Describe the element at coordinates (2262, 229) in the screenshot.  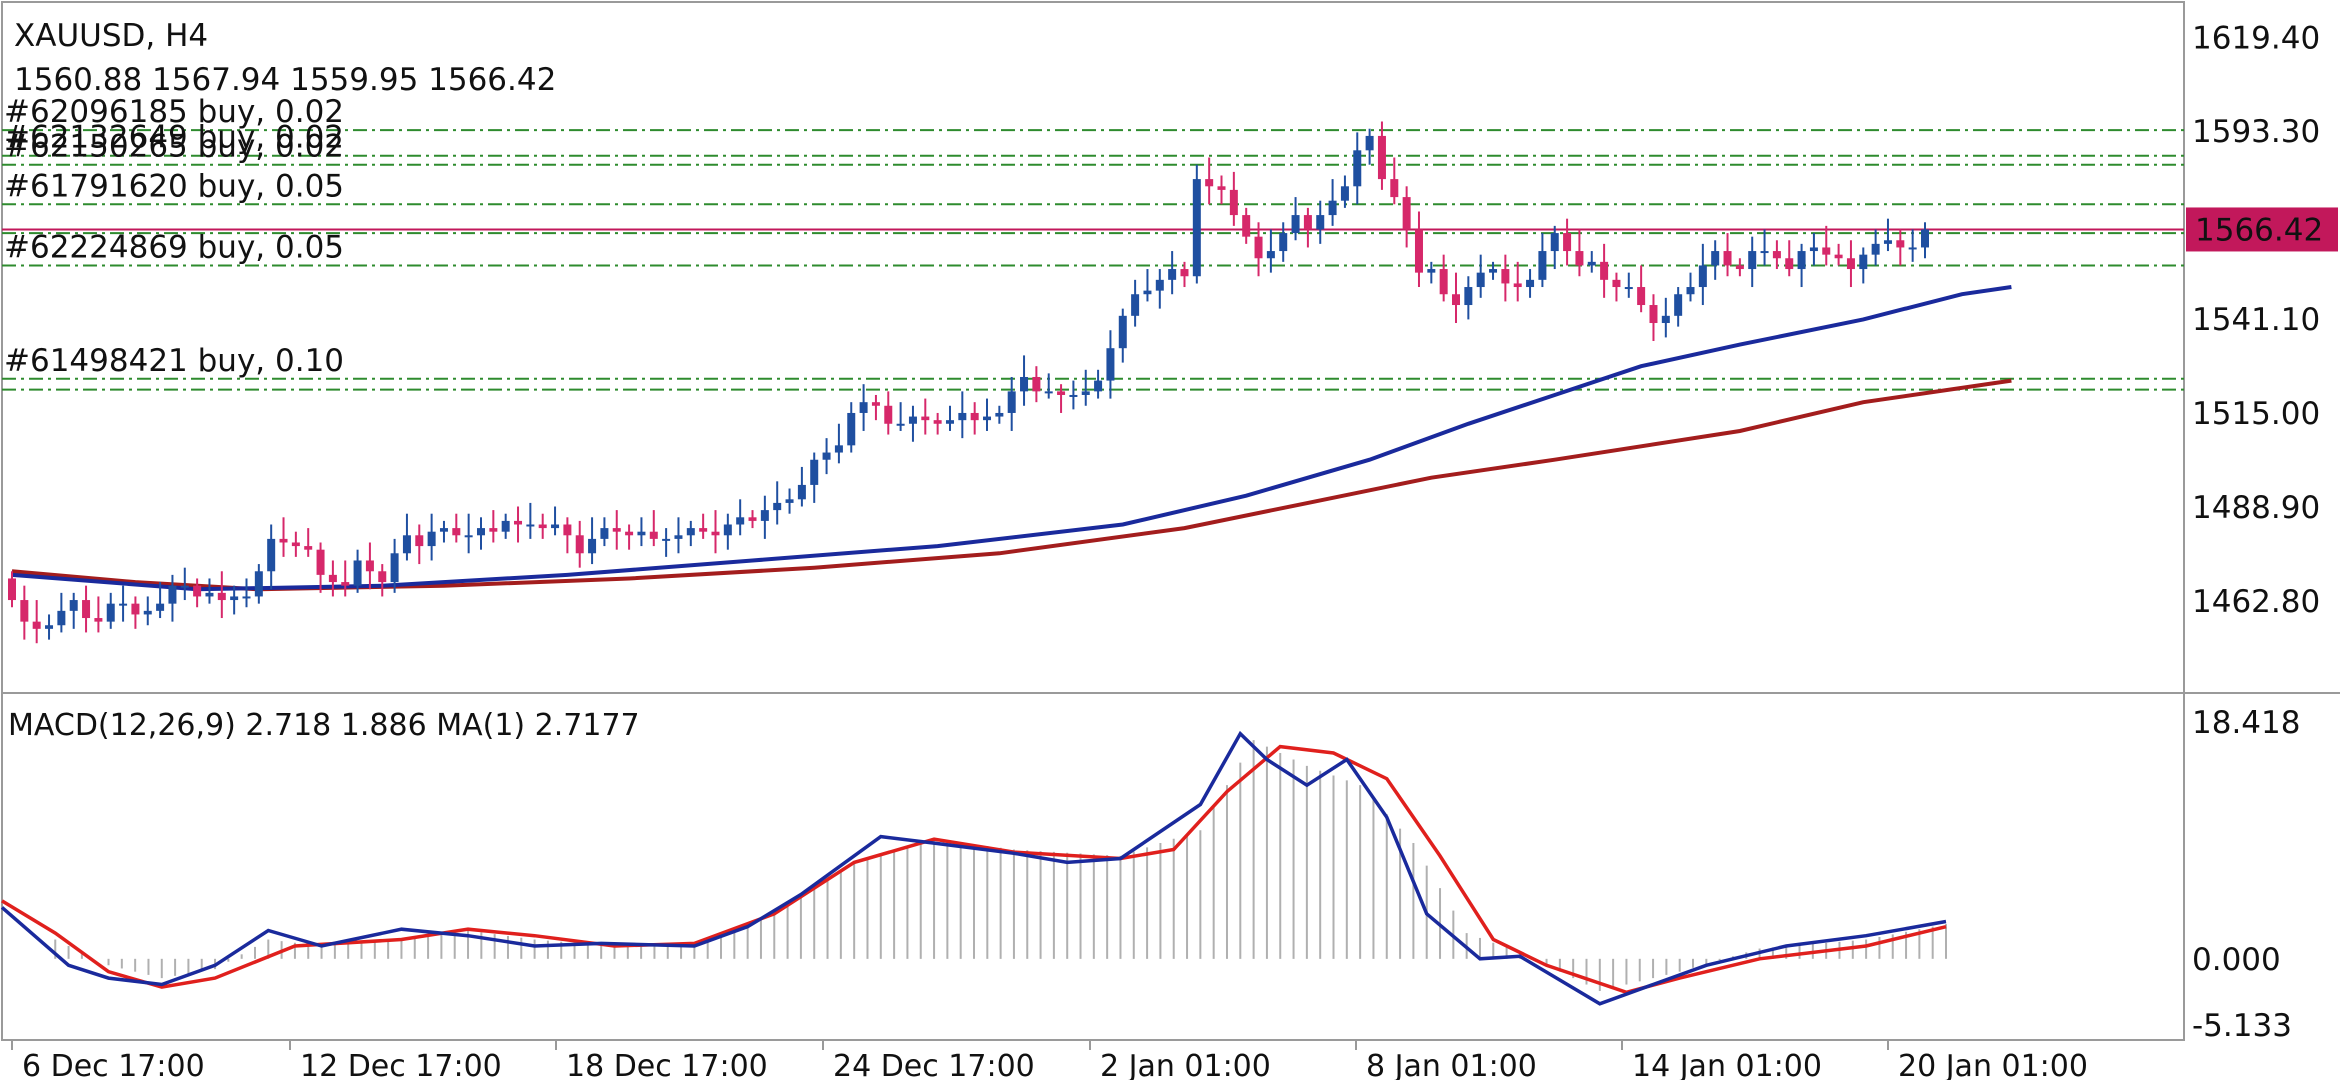
I see `current-price-badge` at that location.